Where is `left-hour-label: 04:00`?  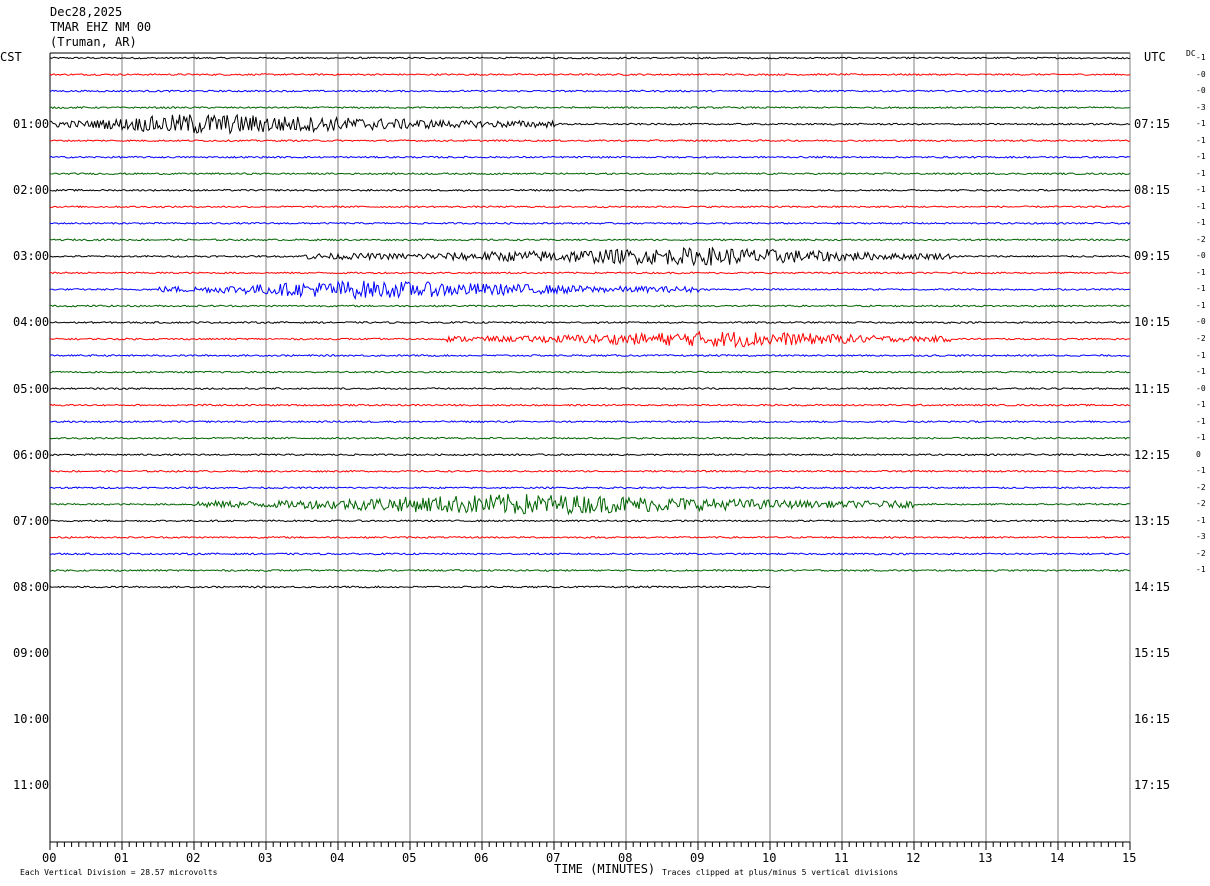 left-hour-label: 04:00 is located at coordinates (31, 322).